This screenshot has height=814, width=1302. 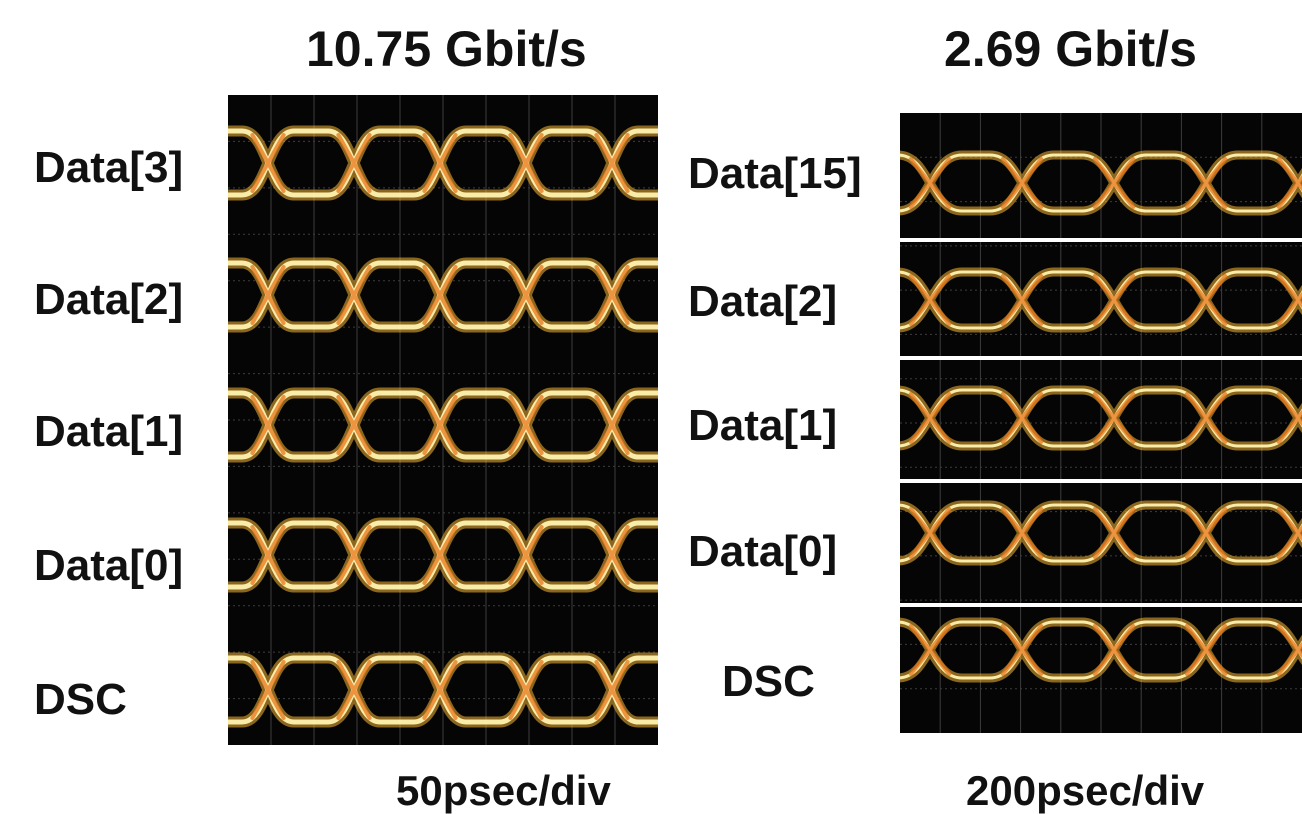 What do you see at coordinates (503, 790) in the screenshot?
I see `left-timebase-label: 50psec/div` at bounding box center [503, 790].